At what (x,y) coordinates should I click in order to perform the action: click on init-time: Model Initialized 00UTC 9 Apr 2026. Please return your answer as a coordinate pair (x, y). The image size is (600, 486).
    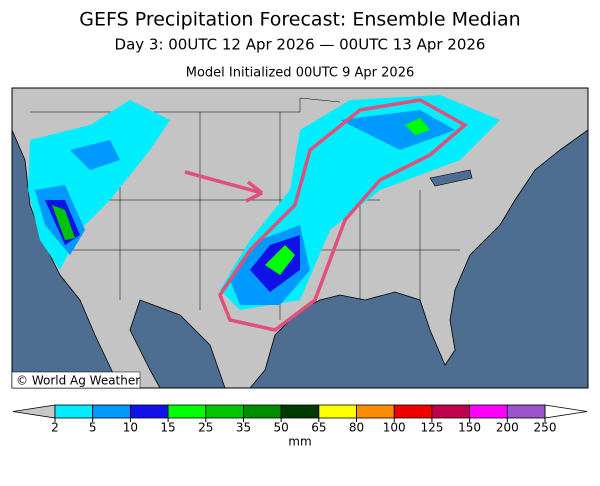
    Looking at the image, I should click on (300, 73).